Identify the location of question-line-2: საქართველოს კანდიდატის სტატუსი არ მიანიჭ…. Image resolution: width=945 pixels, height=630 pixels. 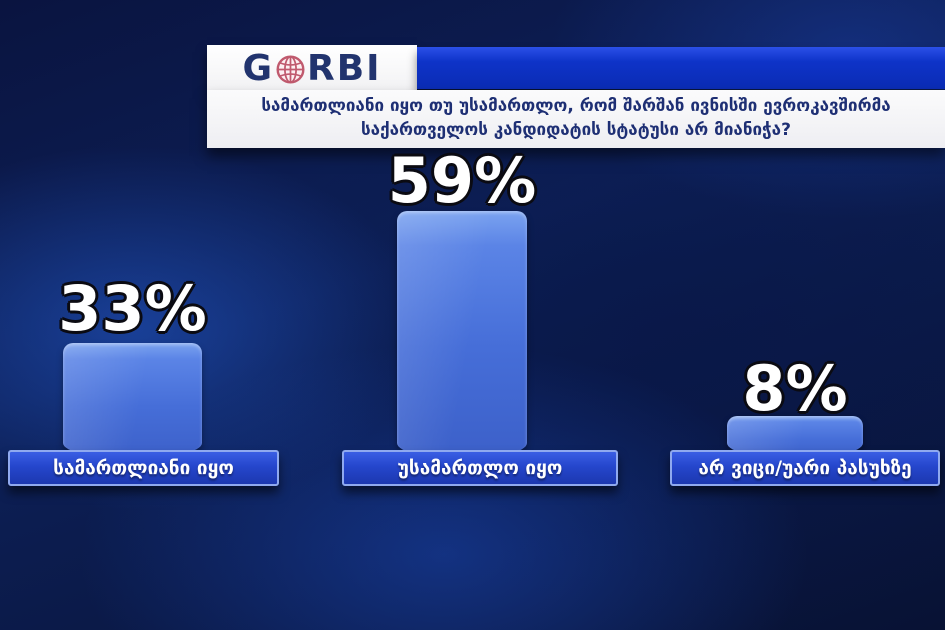
(576, 130).